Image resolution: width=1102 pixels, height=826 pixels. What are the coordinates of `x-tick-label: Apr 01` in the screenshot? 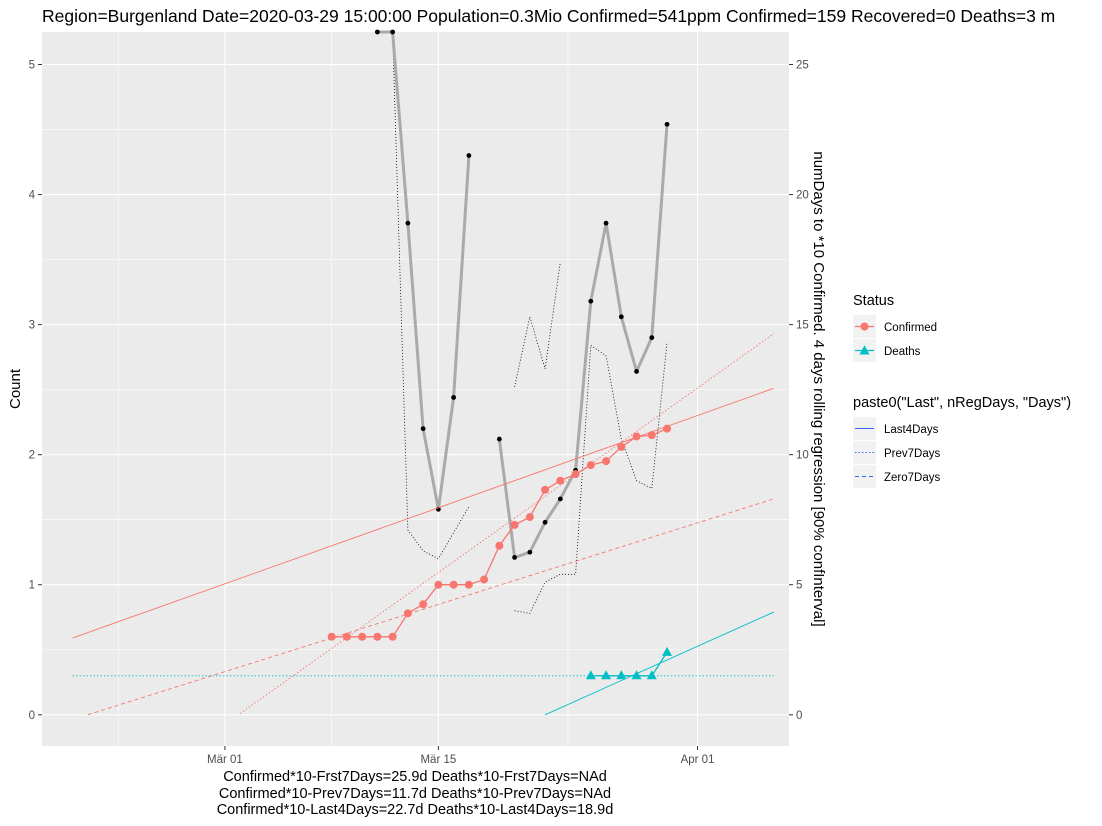 It's located at (698, 760).